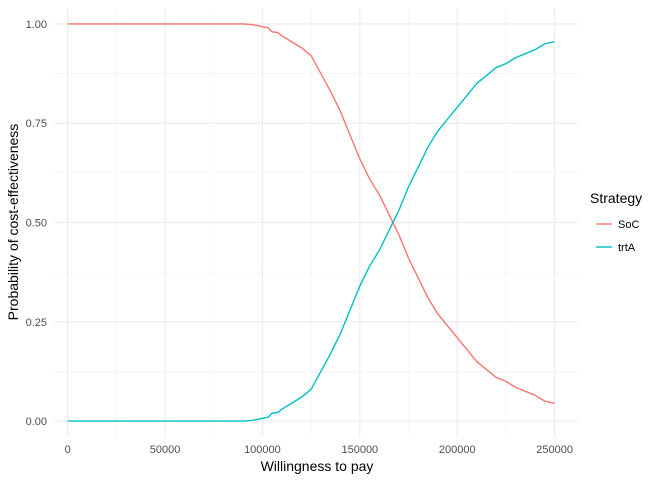 The image size is (672, 480). Describe the element at coordinates (262, 450) in the screenshot. I see `x-tick-label: 100000` at that location.